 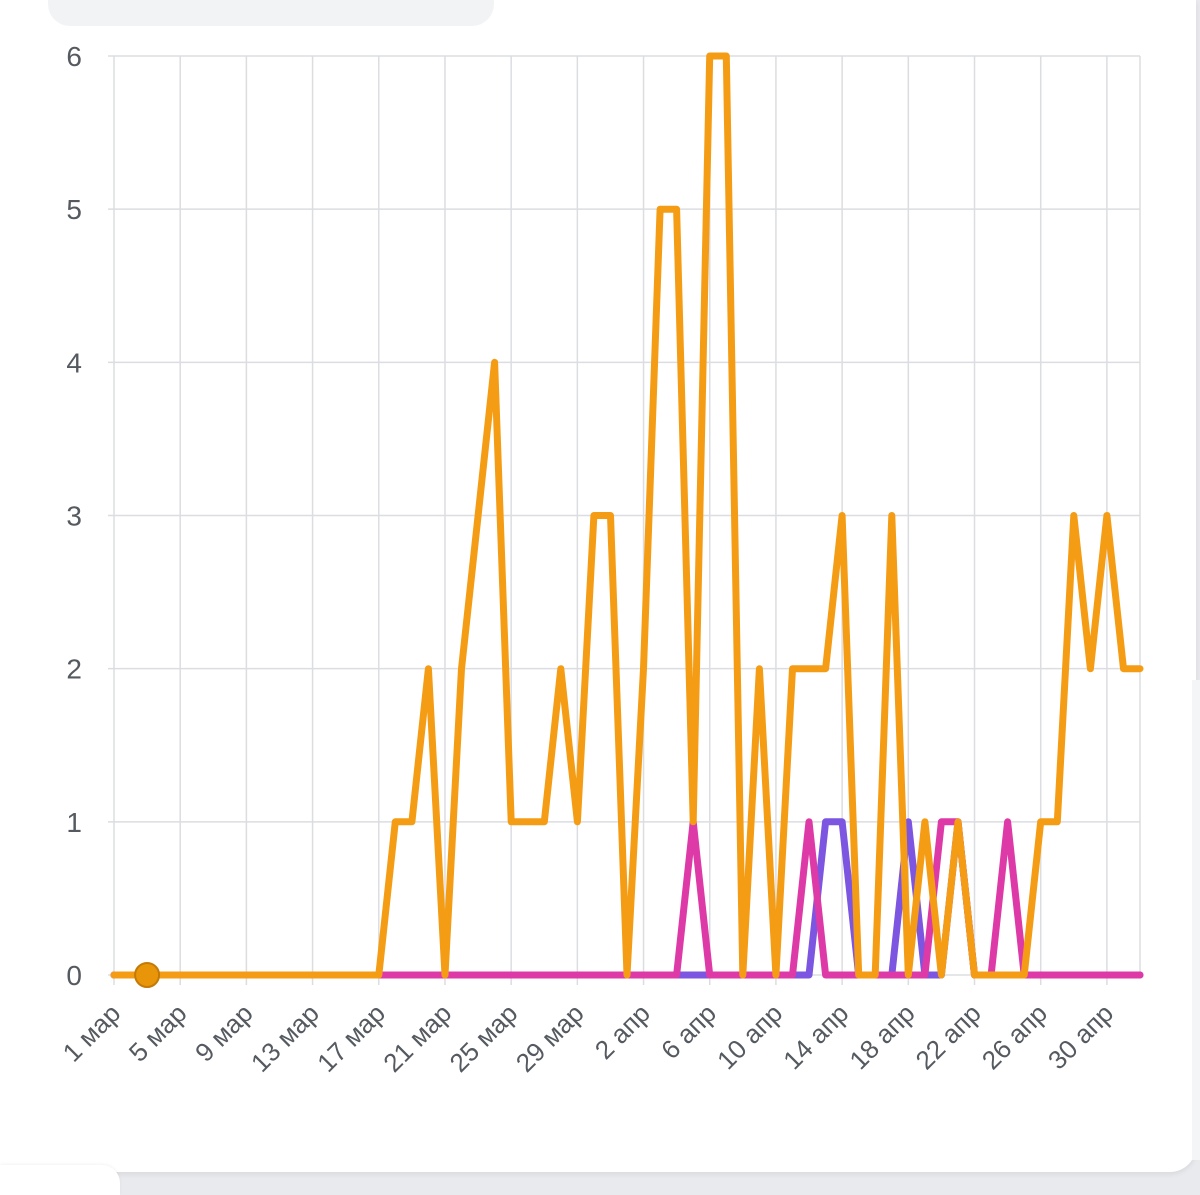 What do you see at coordinates (271, 13) in the screenshot?
I see `tab-header` at bounding box center [271, 13].